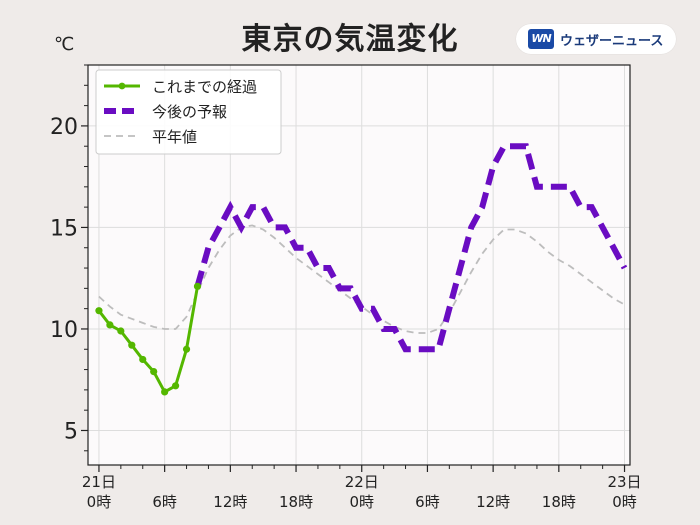  Describe the element at coordinates (71, 431) in the screenshot. I see `y-tick-label: 5` at that location.